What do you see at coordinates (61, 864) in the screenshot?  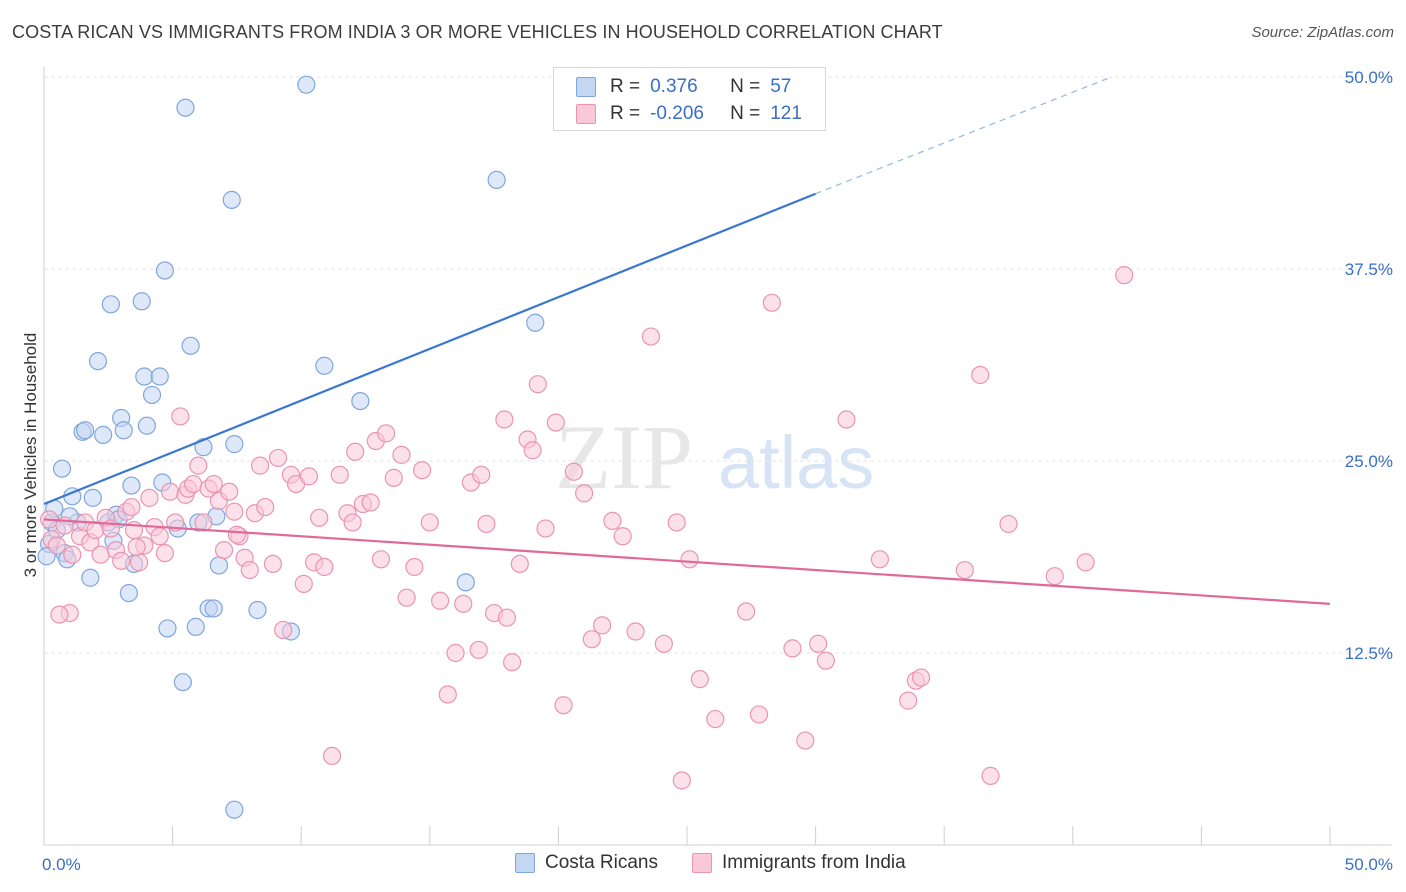 I see `x-tick-label: 0.0%` at bounding box center [61, 864].